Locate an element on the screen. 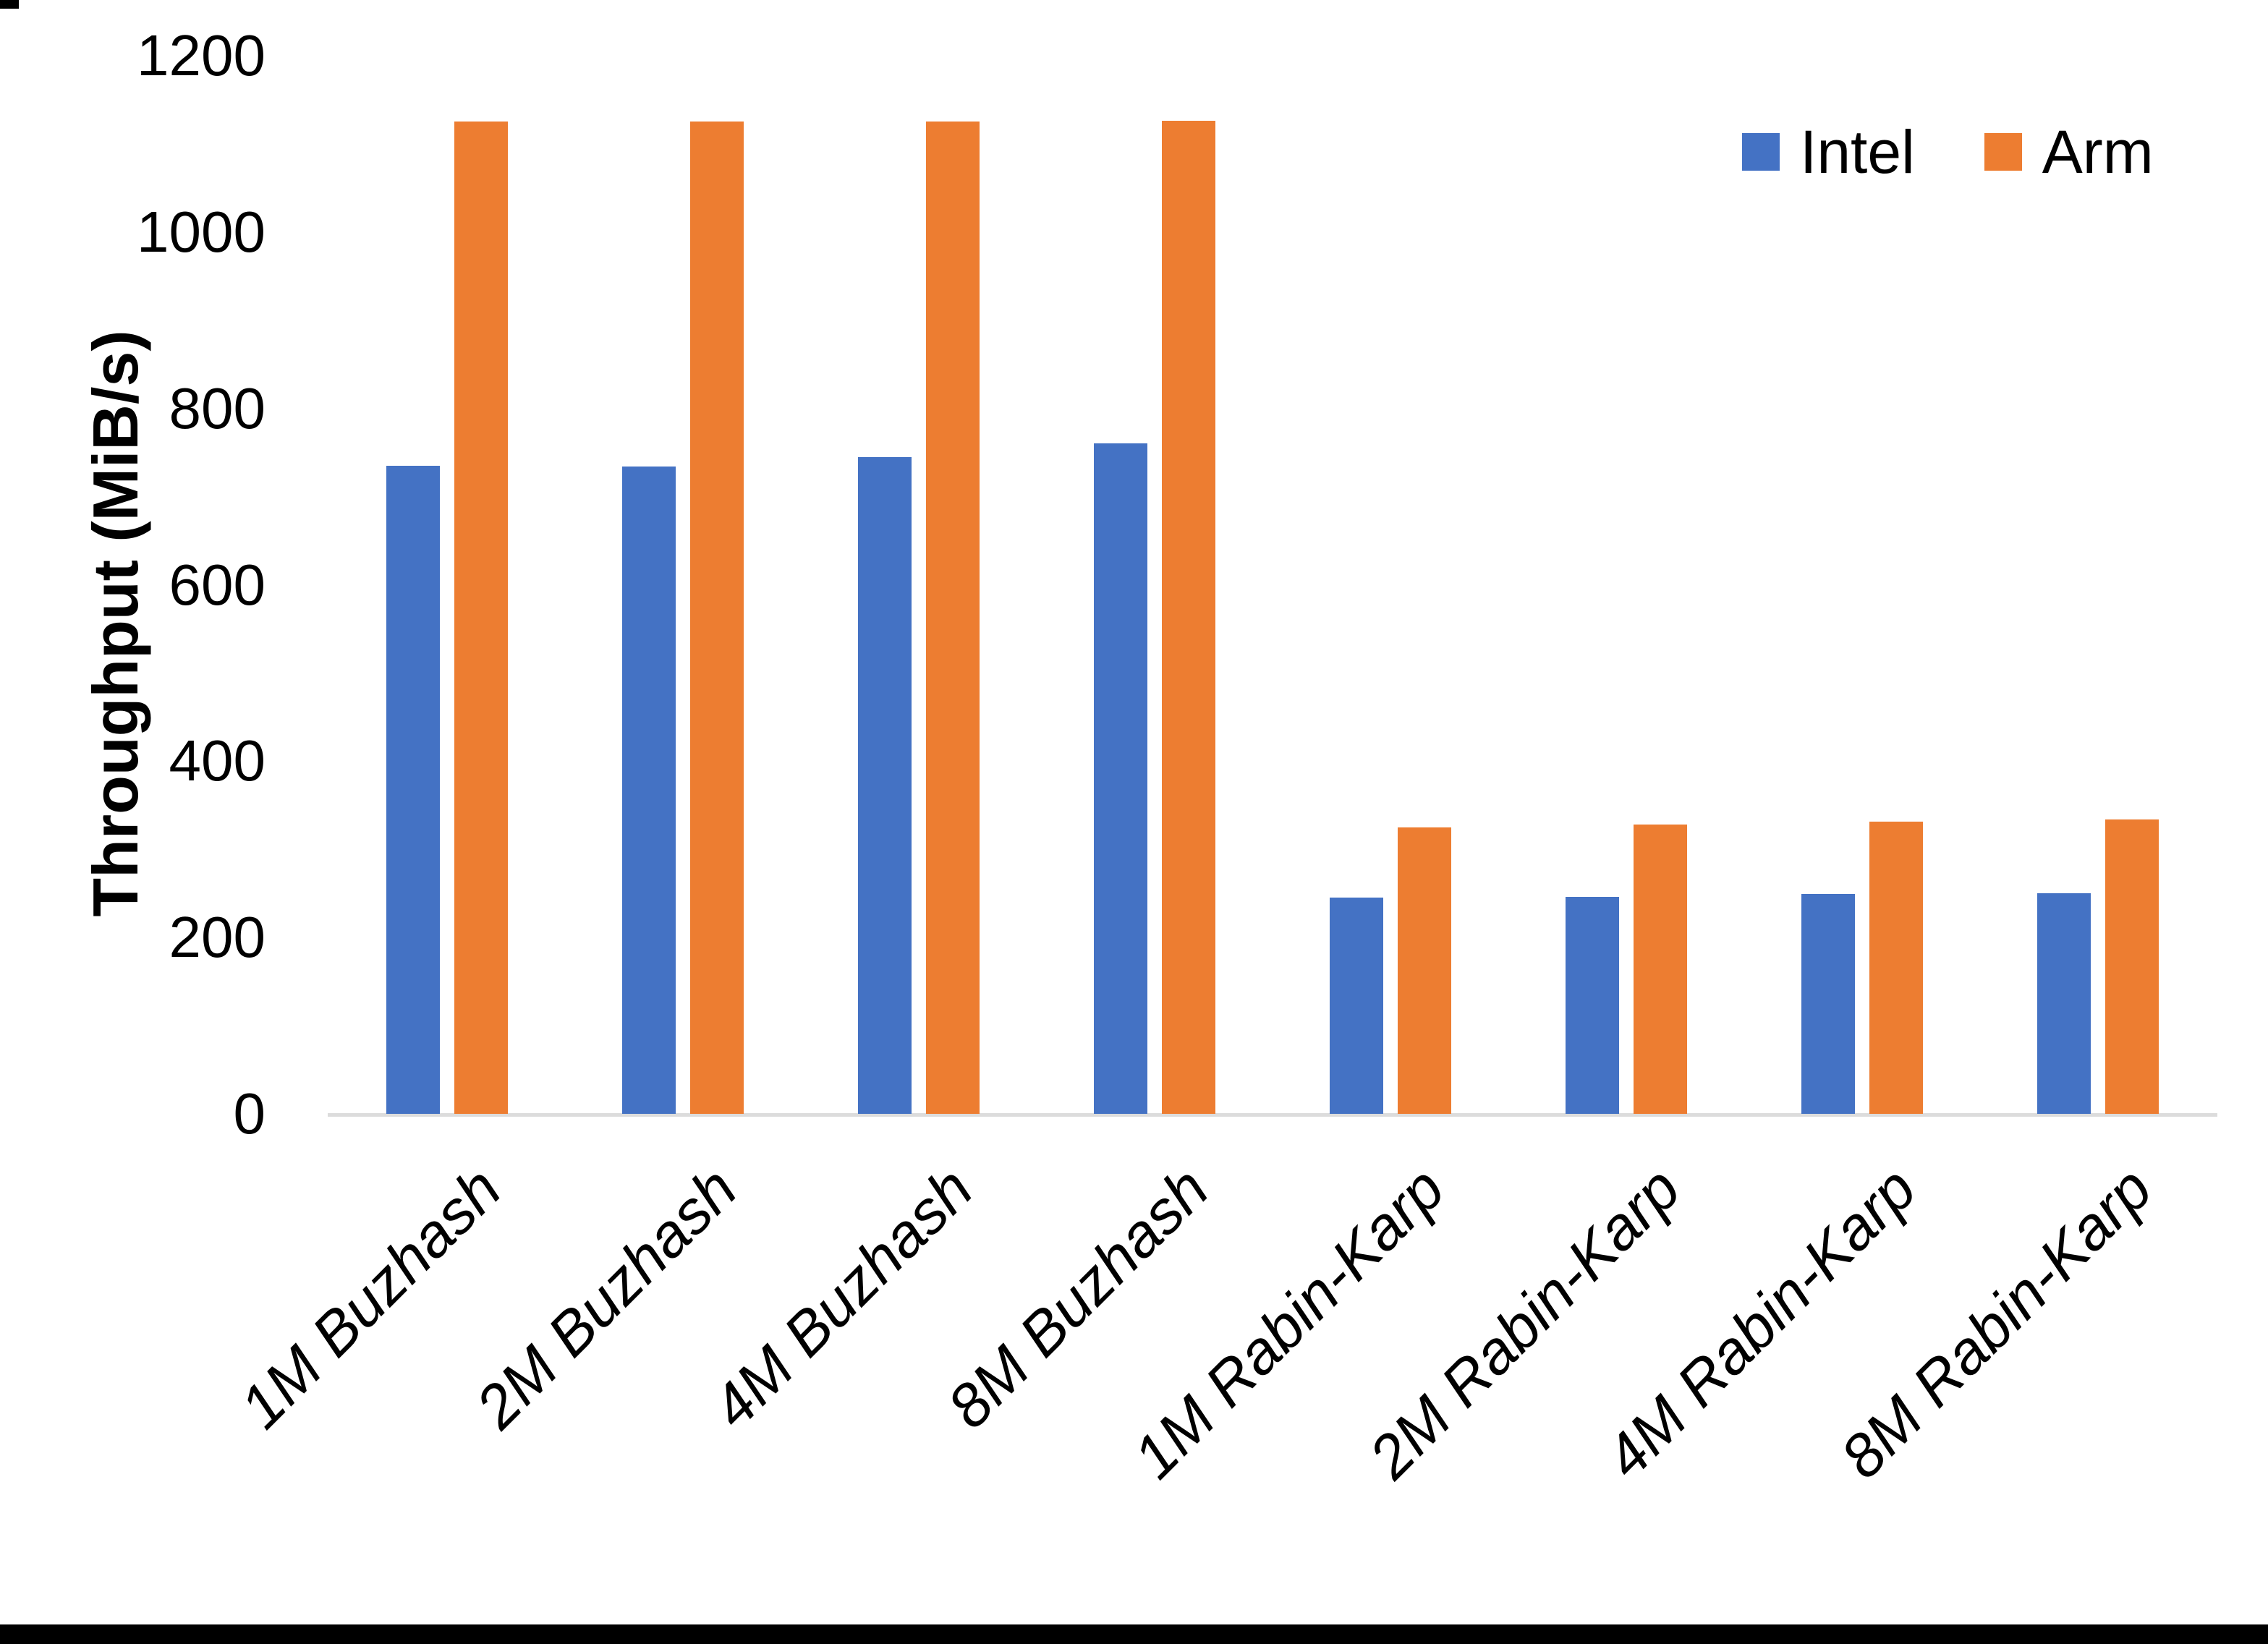  y-tick-label: 1200 is located at coordinates (201, 55).